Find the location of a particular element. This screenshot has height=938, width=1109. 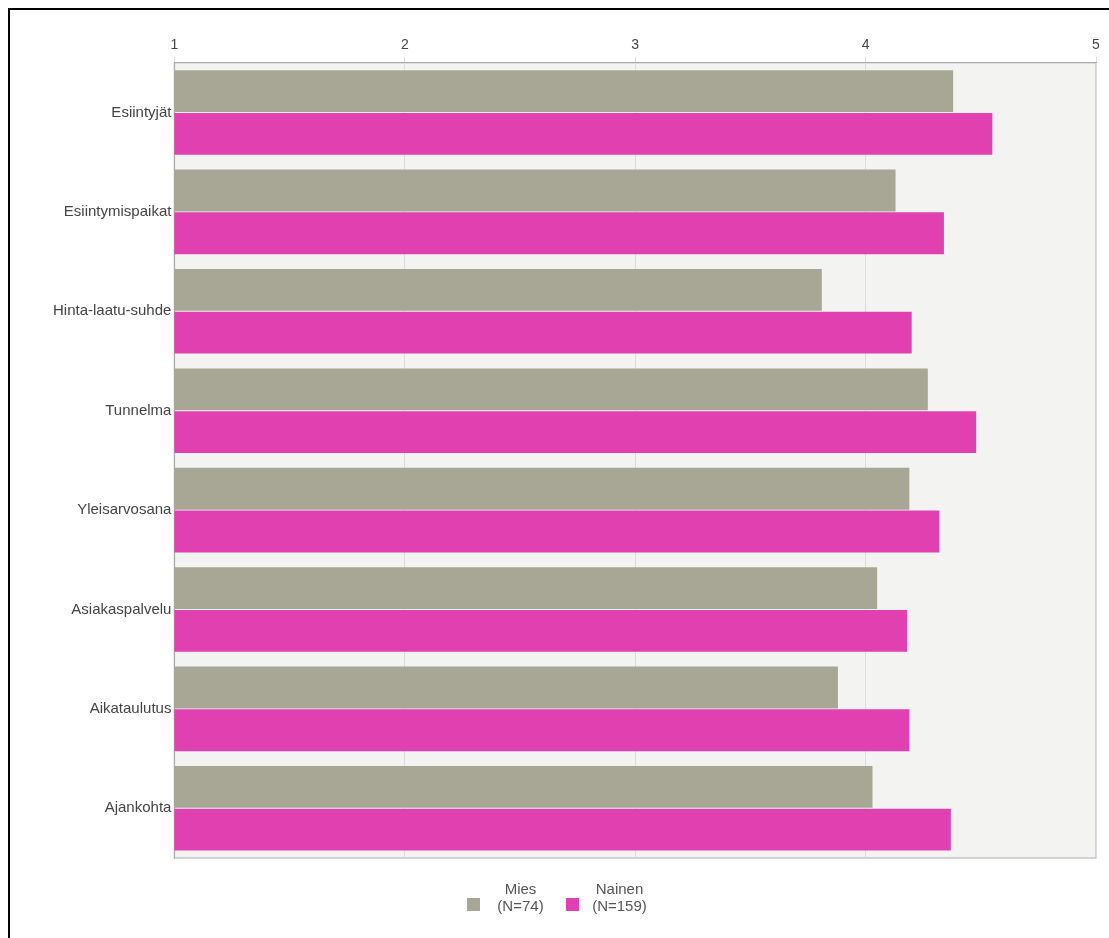

x-tick-label: 2 is located at coordinates (404, 44).